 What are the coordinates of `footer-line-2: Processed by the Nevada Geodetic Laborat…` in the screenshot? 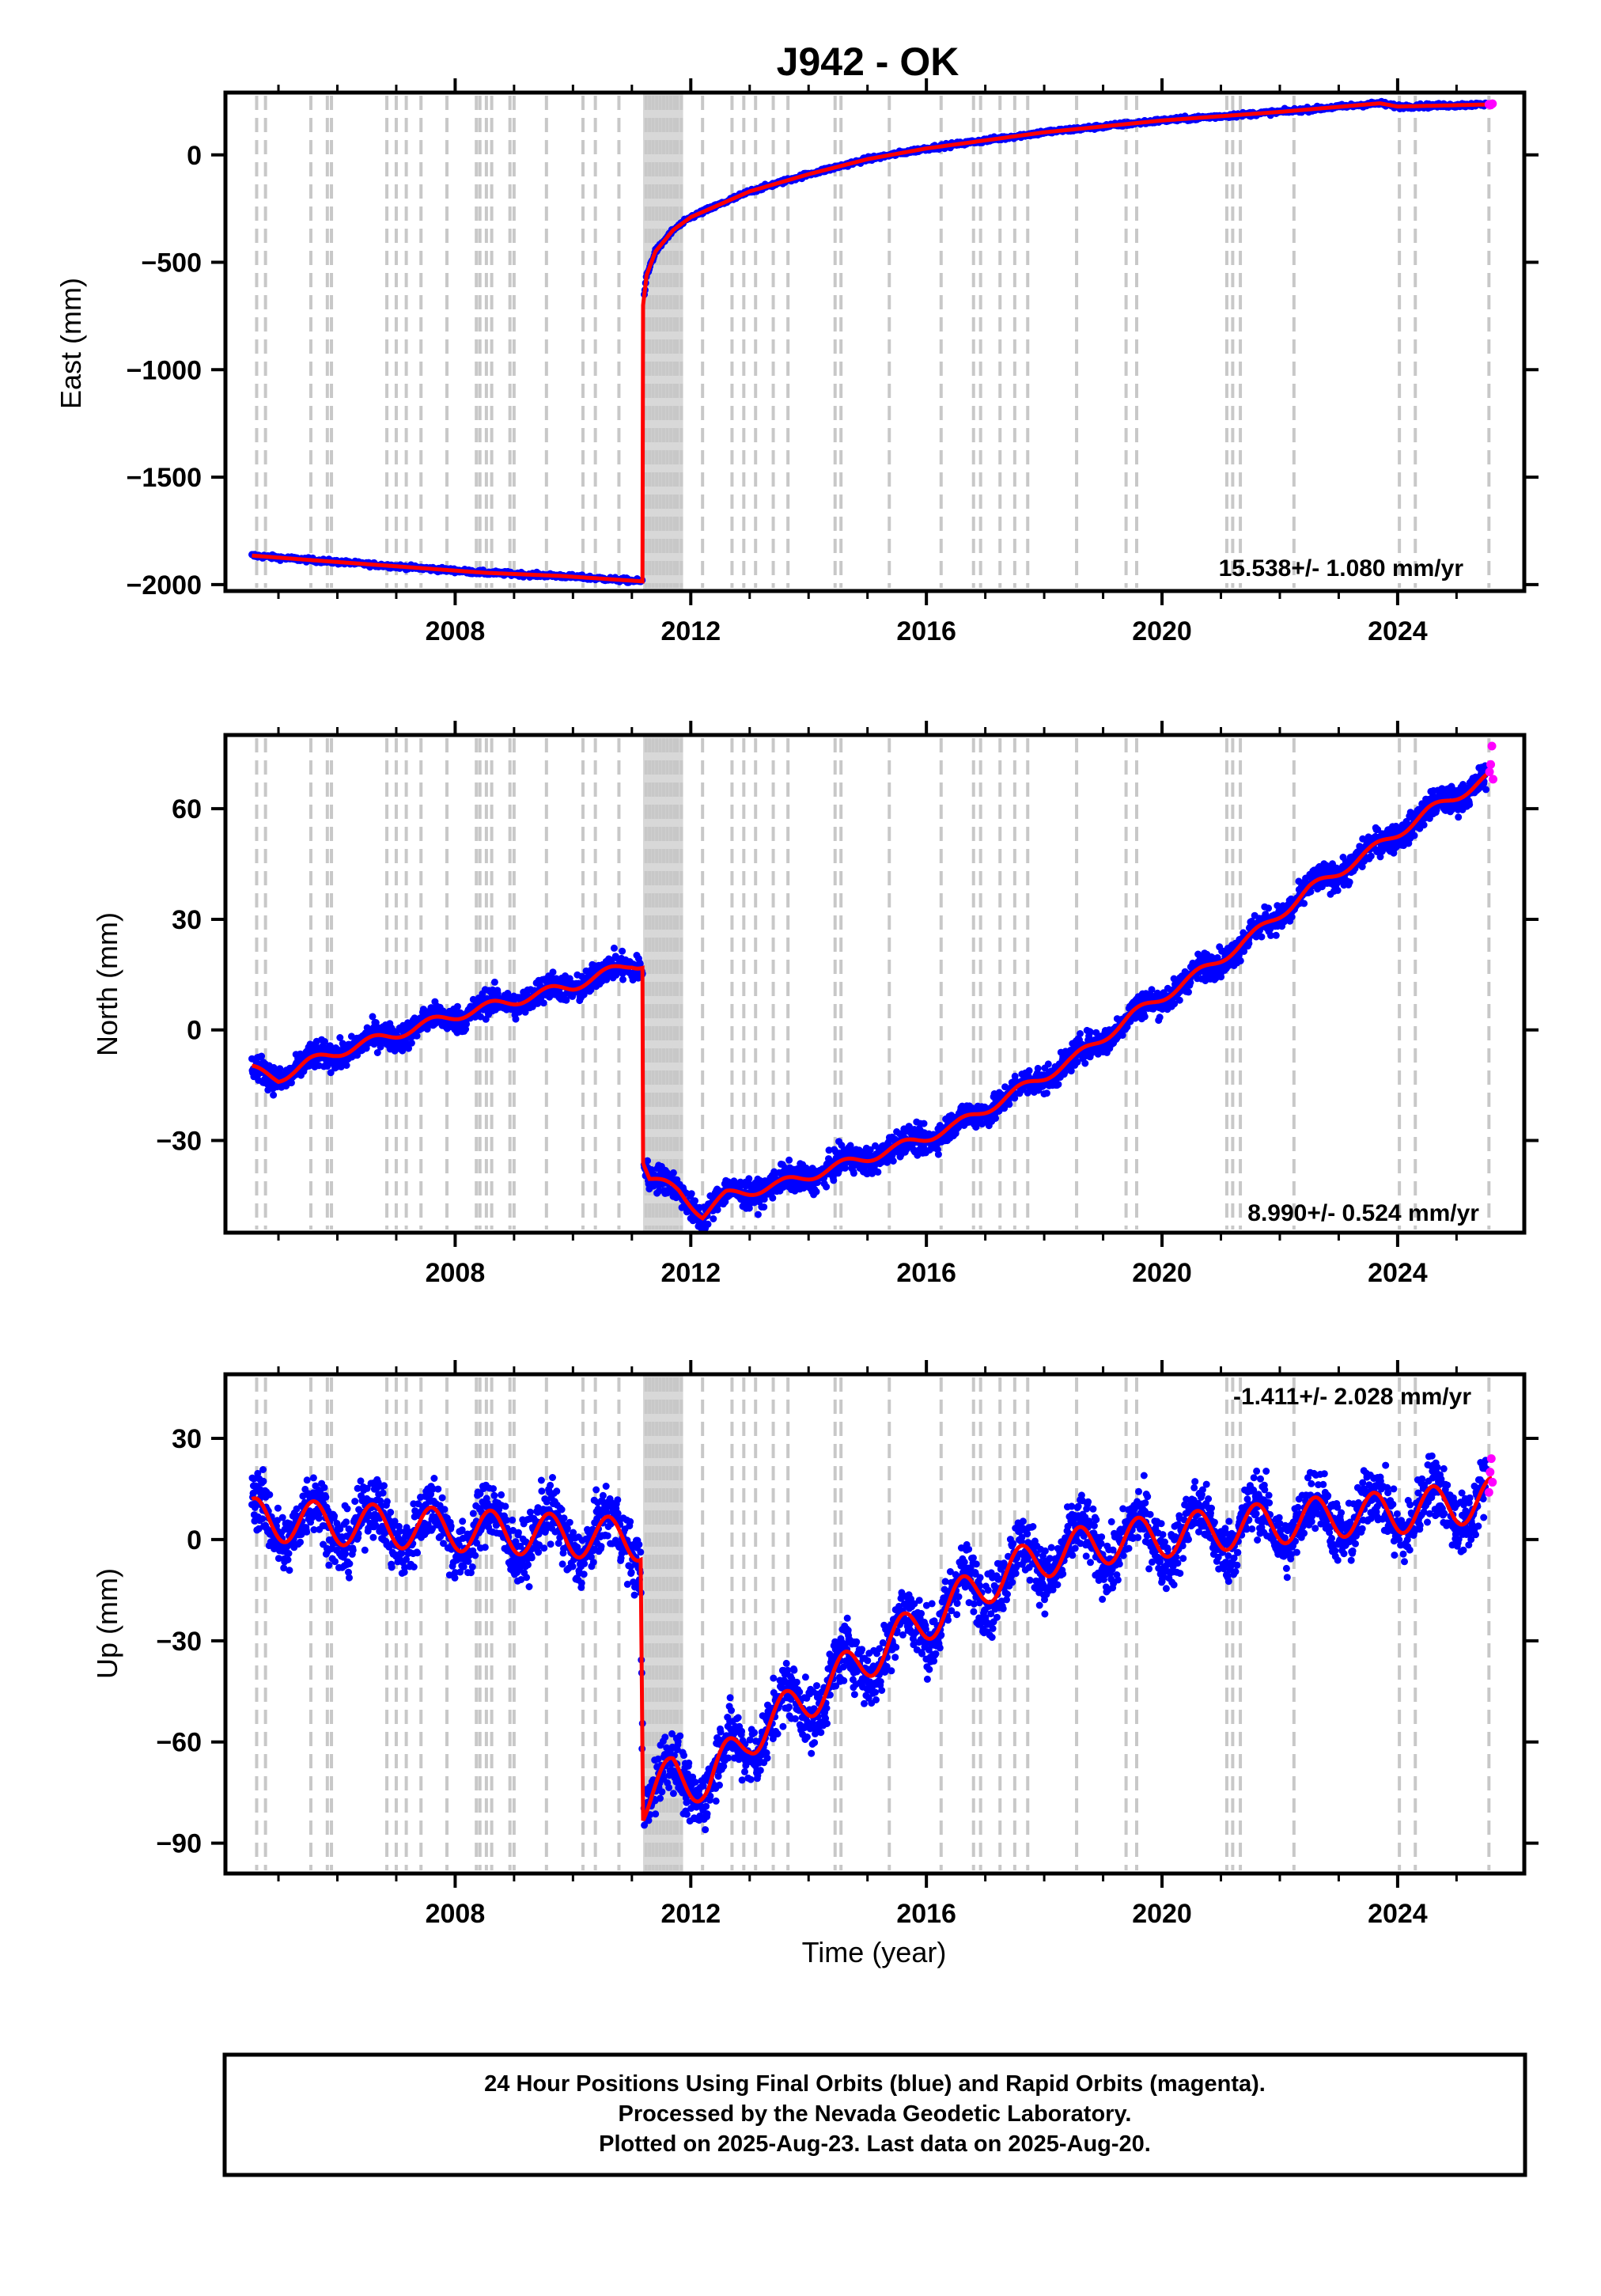 It's located at (875, 2114).